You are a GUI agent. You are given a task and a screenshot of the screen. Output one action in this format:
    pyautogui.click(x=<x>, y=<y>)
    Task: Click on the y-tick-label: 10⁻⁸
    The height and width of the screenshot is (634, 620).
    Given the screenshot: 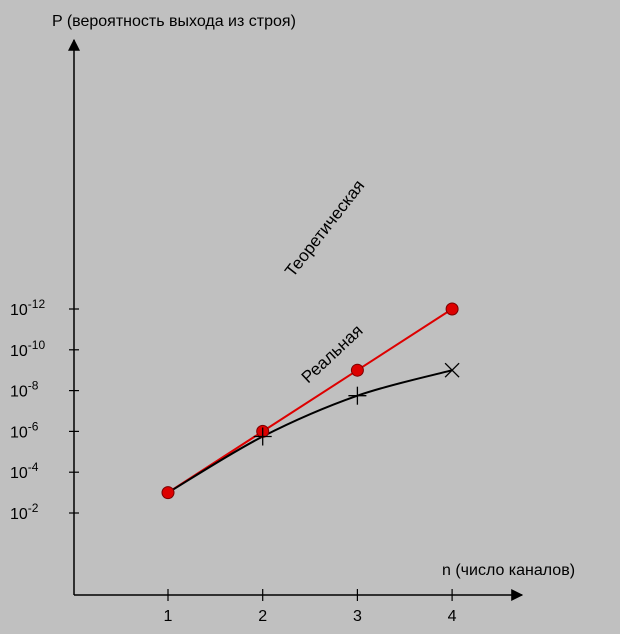 What is the action you would take?
    pyautogui.click(x=24, y=390)
    